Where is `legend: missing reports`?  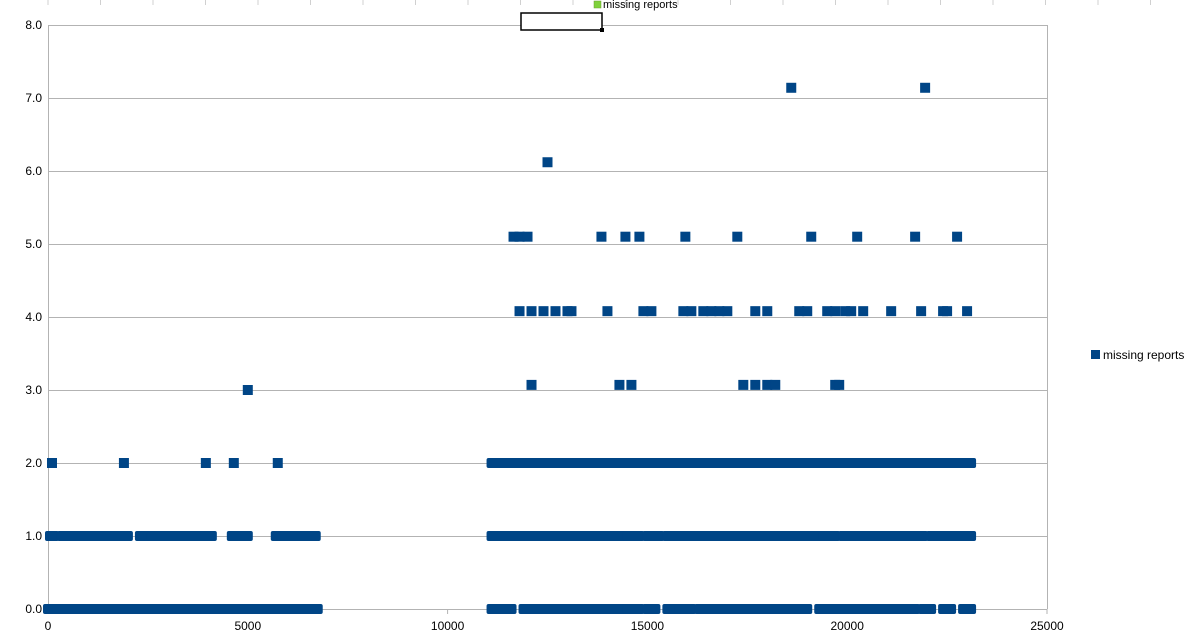
legend: missing reports is located at coordinates (1137, 355).